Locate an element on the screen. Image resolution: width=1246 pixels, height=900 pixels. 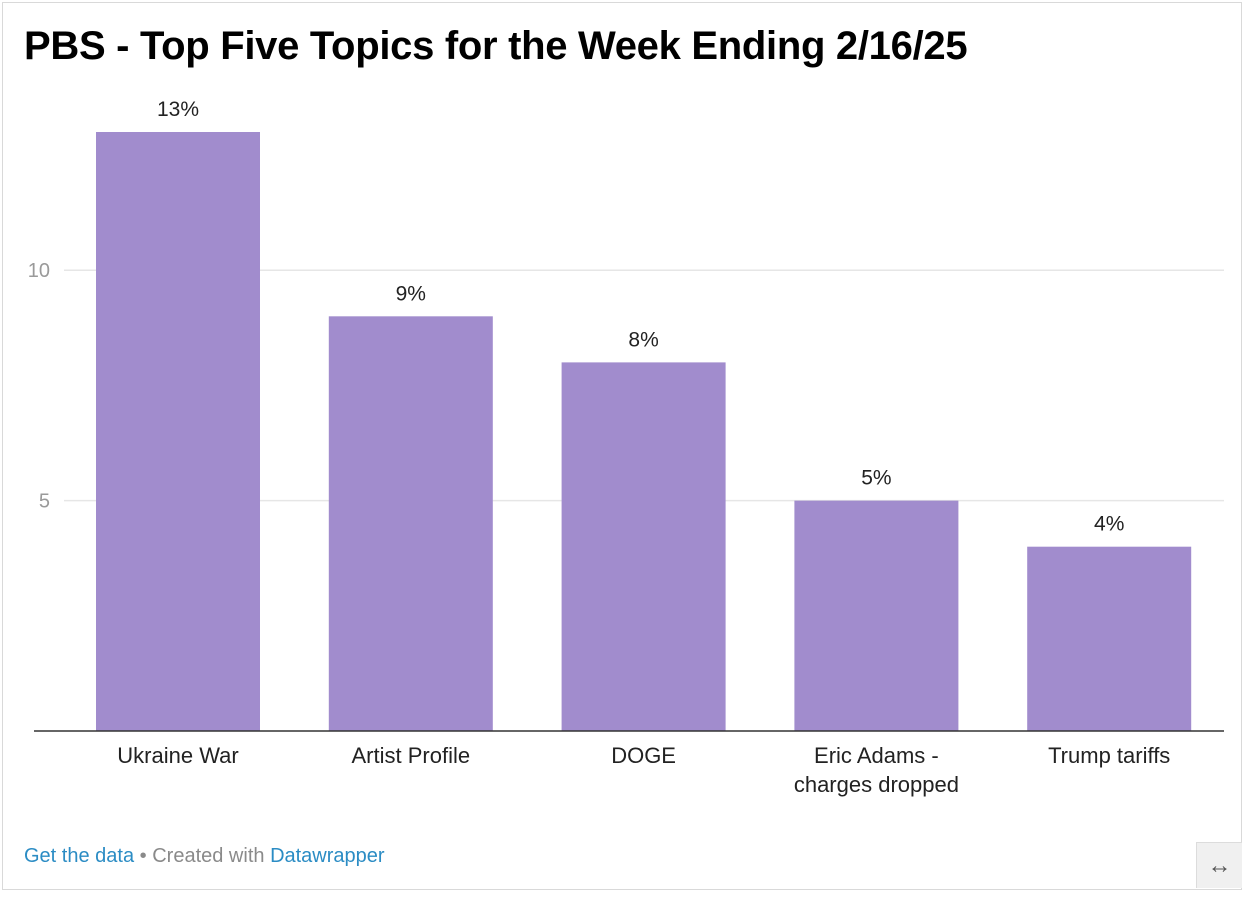
x-category-label: DOGE is located at coordinates (643, 755).